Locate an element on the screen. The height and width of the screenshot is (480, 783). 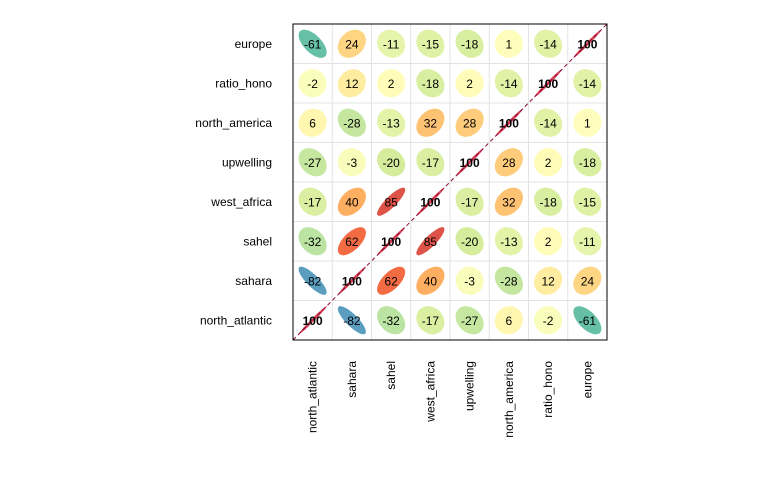
cell-value-west_africa-sahara: 40 is located at coordinates (352, 202).